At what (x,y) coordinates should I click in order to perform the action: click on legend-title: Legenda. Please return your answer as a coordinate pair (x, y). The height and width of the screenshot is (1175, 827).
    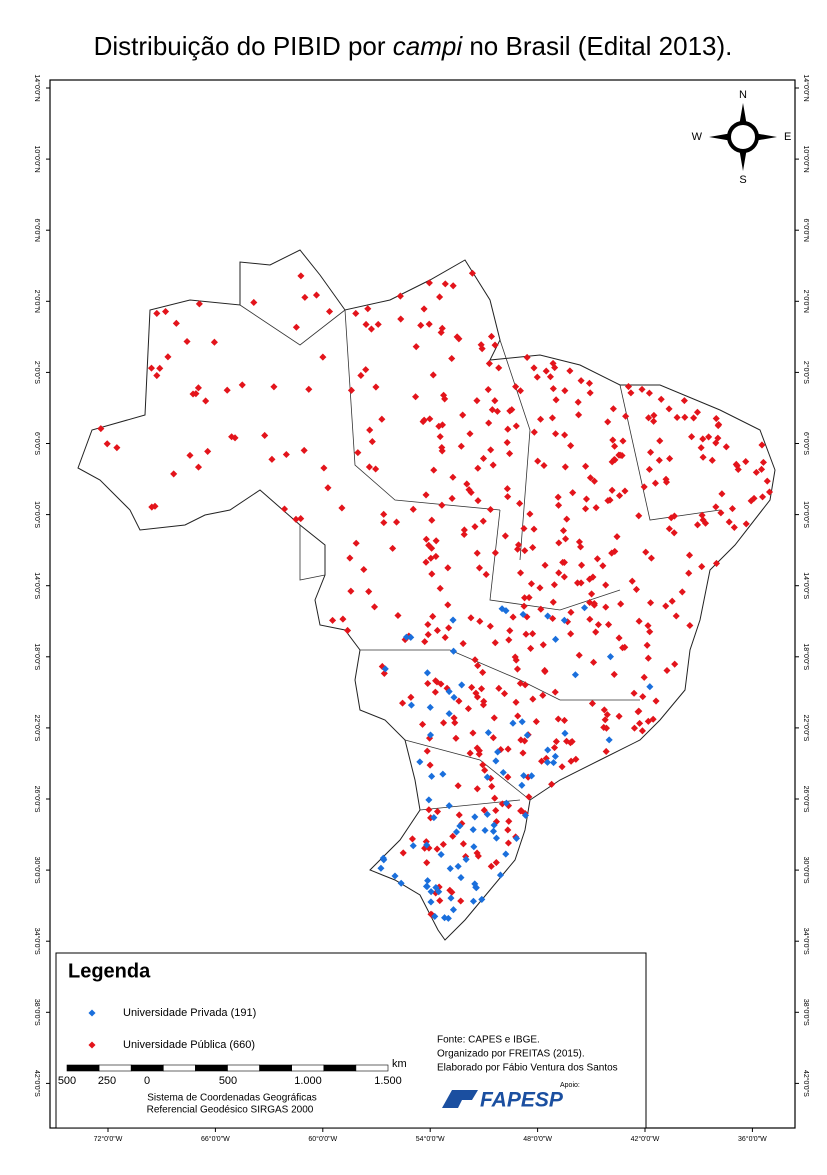
    Looking at the image, I should click on (109, 971).